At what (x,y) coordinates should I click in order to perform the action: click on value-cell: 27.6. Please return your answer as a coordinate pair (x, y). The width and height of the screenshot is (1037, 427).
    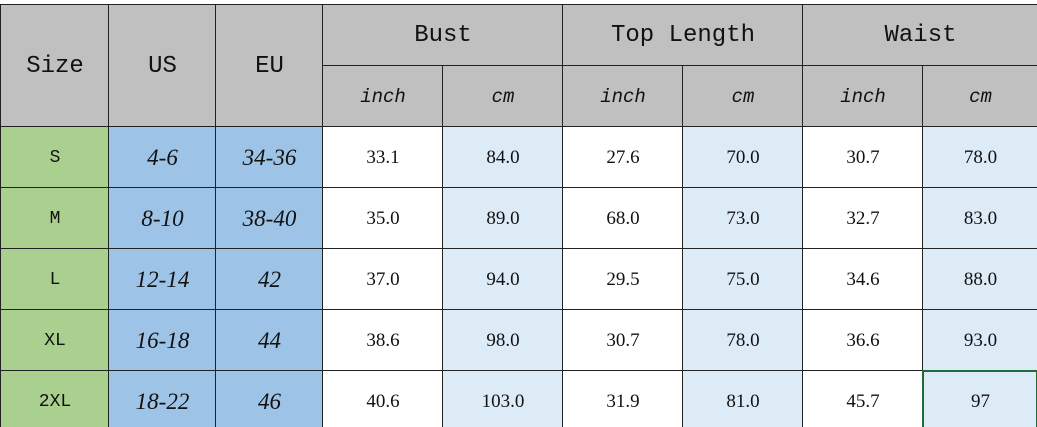
    Looking at the image, I should click on (622, 157).